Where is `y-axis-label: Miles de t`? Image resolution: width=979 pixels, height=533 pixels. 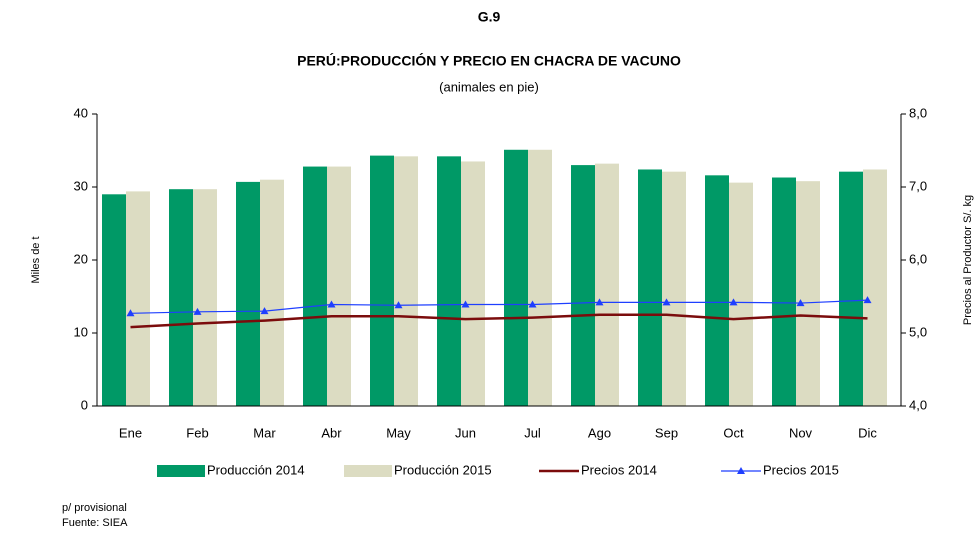
y-axis-label: Miles de t is located at coordinates (36, 259).